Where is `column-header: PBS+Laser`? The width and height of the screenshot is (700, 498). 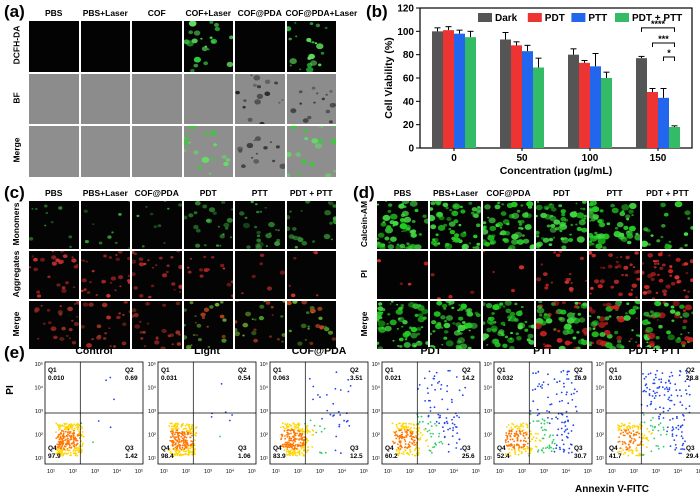 column-header: PBS+Laser is located at coordinates (105, 193).